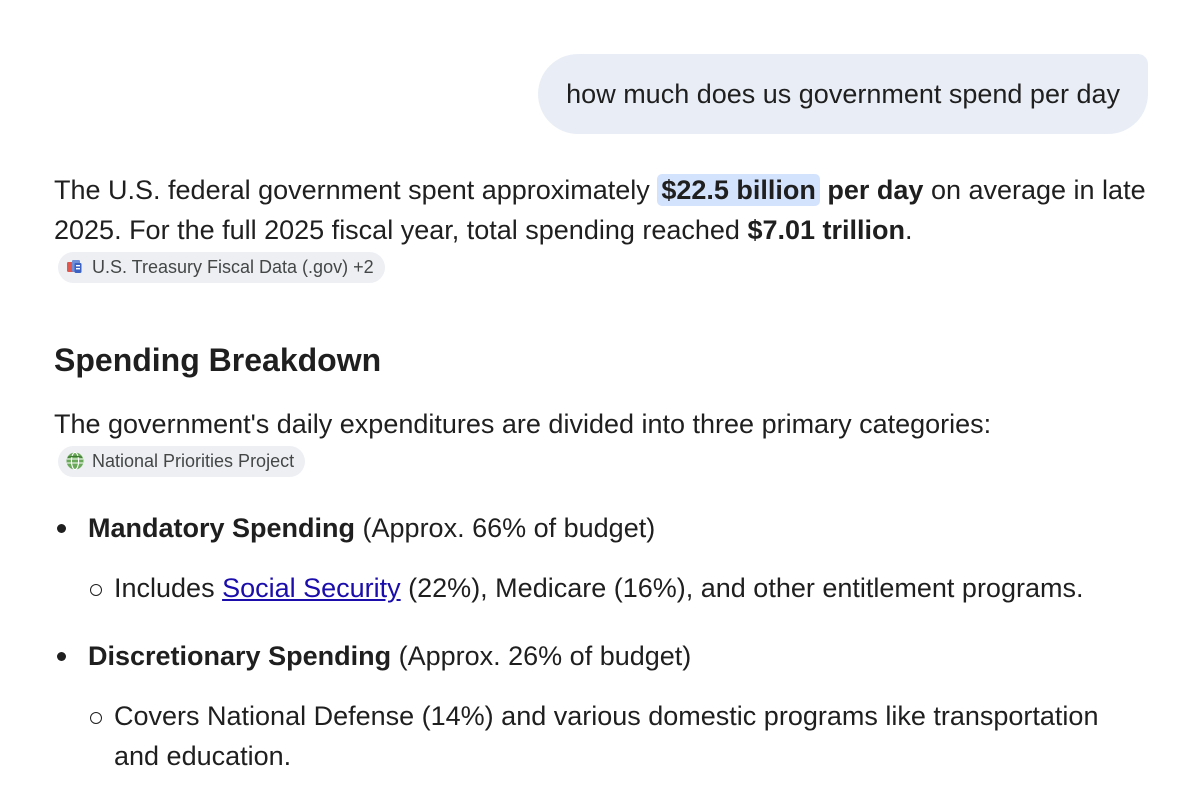 The image size is (1200, 790). I want to click on section-heading: Spending Breakdown, so click(218, 360).